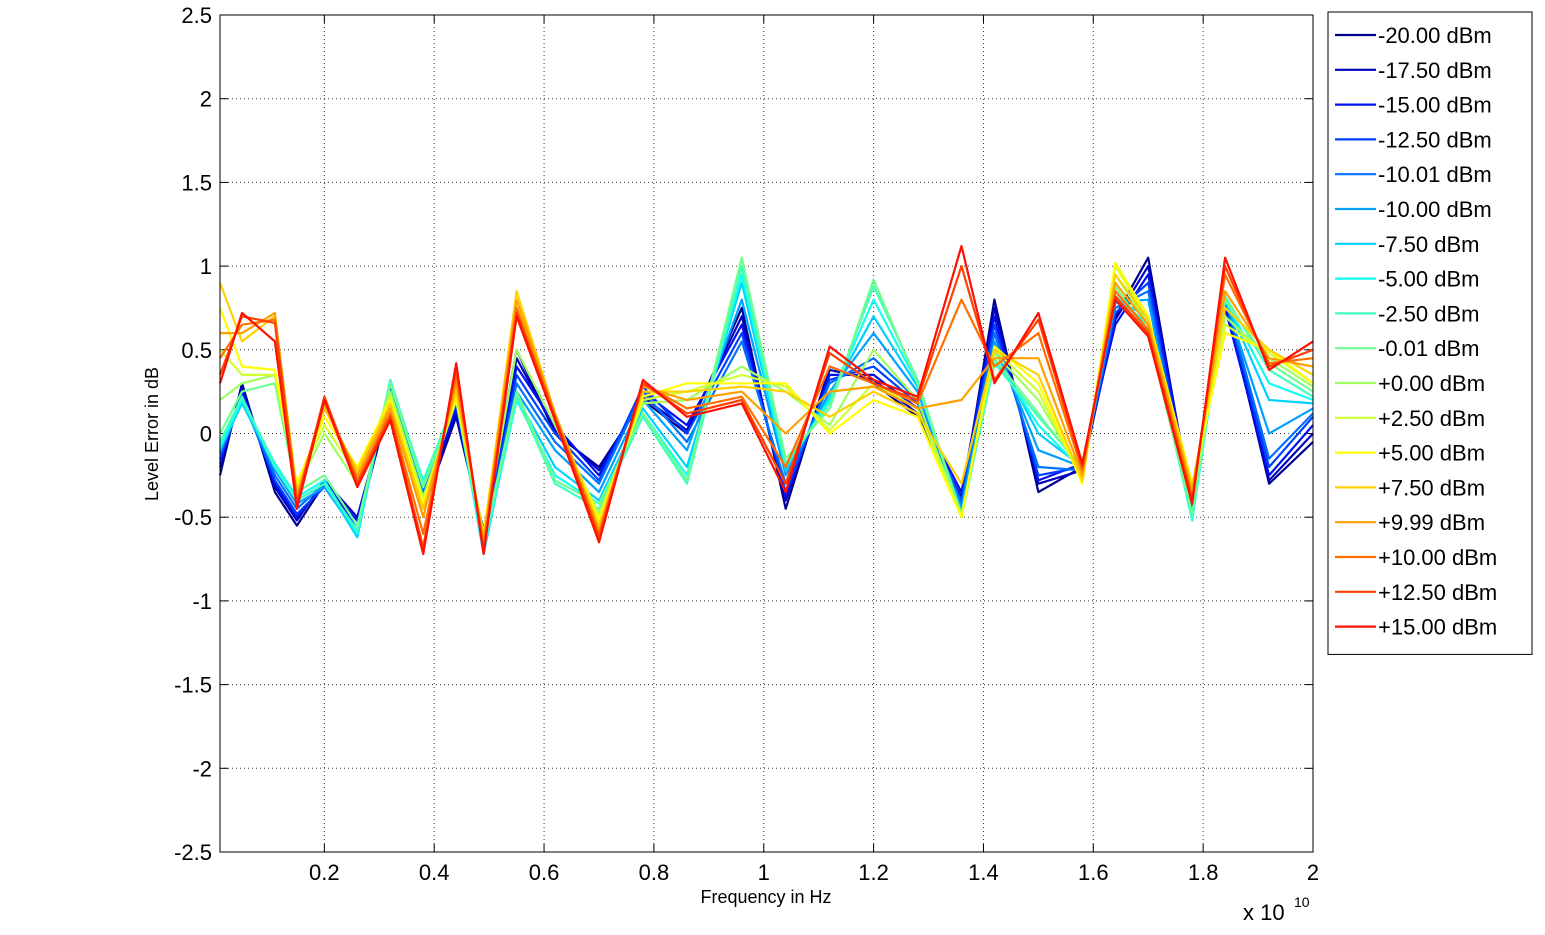 This screenshot has width=1545, height=935. What do you see at coordinates (1093, 872) in the screenshot?
I see `x-tick-label: 1.6` at bounding box center [1093, 872].